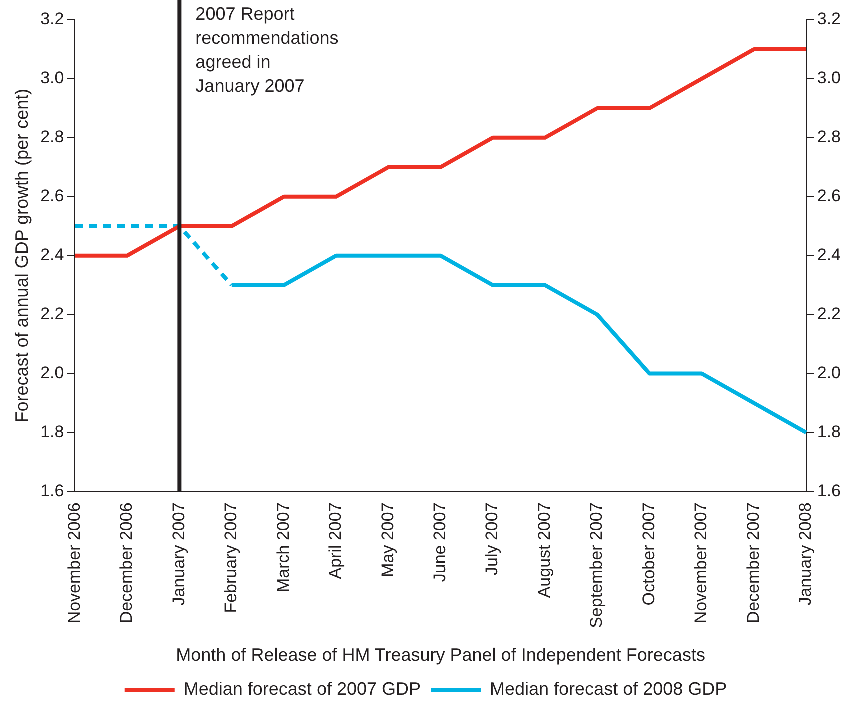  Describe the element at coordinates (648, 554) in the screenshot. I see `x-tick-label: October 2007` at that location.